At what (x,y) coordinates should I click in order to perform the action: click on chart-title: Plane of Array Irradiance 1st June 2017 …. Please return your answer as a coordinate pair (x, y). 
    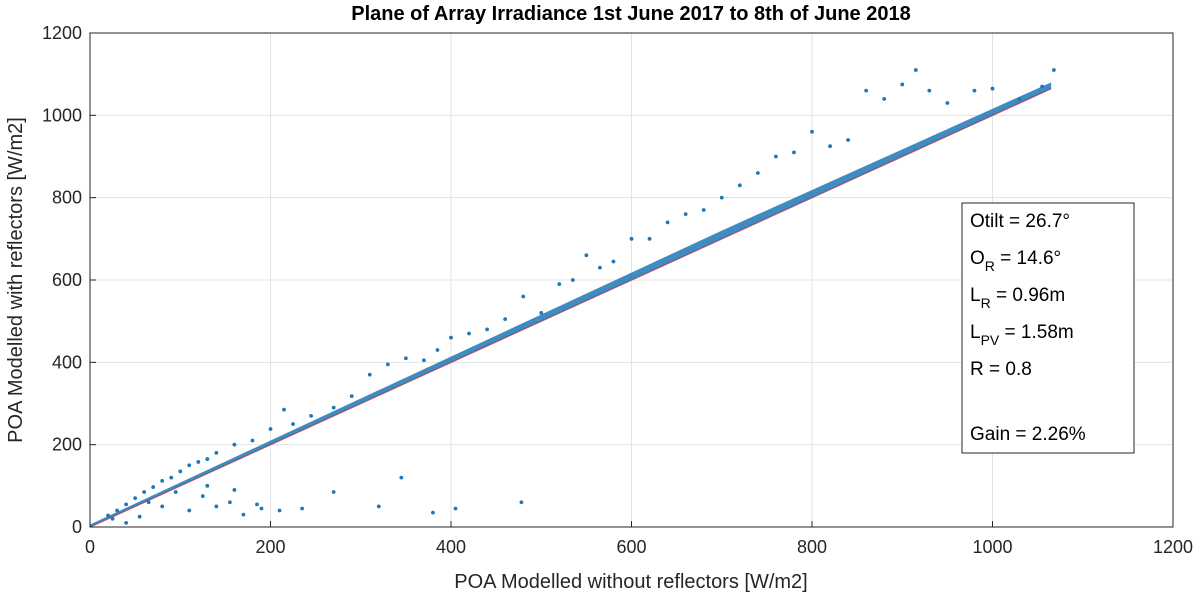
    Looking at the image, I should click on (630, 14).